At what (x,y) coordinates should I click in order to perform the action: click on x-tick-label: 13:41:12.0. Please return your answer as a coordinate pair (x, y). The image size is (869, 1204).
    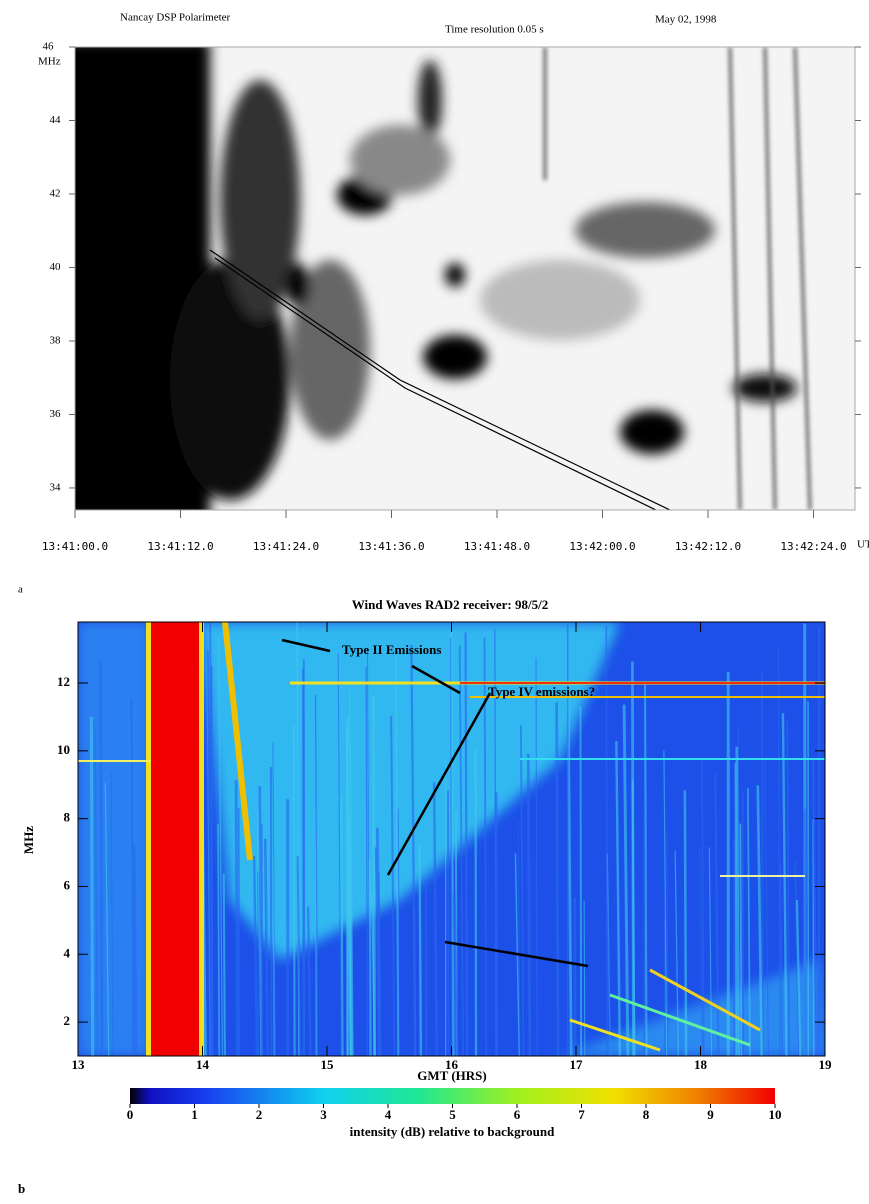
    Looking at the image, I should click on (180, 546).